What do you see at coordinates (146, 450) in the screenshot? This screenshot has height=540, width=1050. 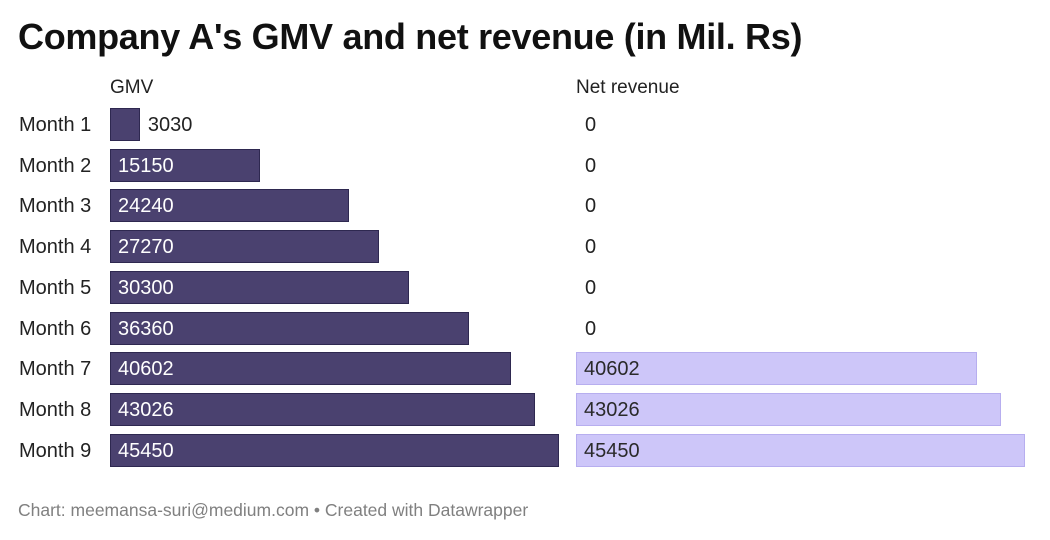 I see `gmv-value-label: 45450` at bounding box center [146, 450].